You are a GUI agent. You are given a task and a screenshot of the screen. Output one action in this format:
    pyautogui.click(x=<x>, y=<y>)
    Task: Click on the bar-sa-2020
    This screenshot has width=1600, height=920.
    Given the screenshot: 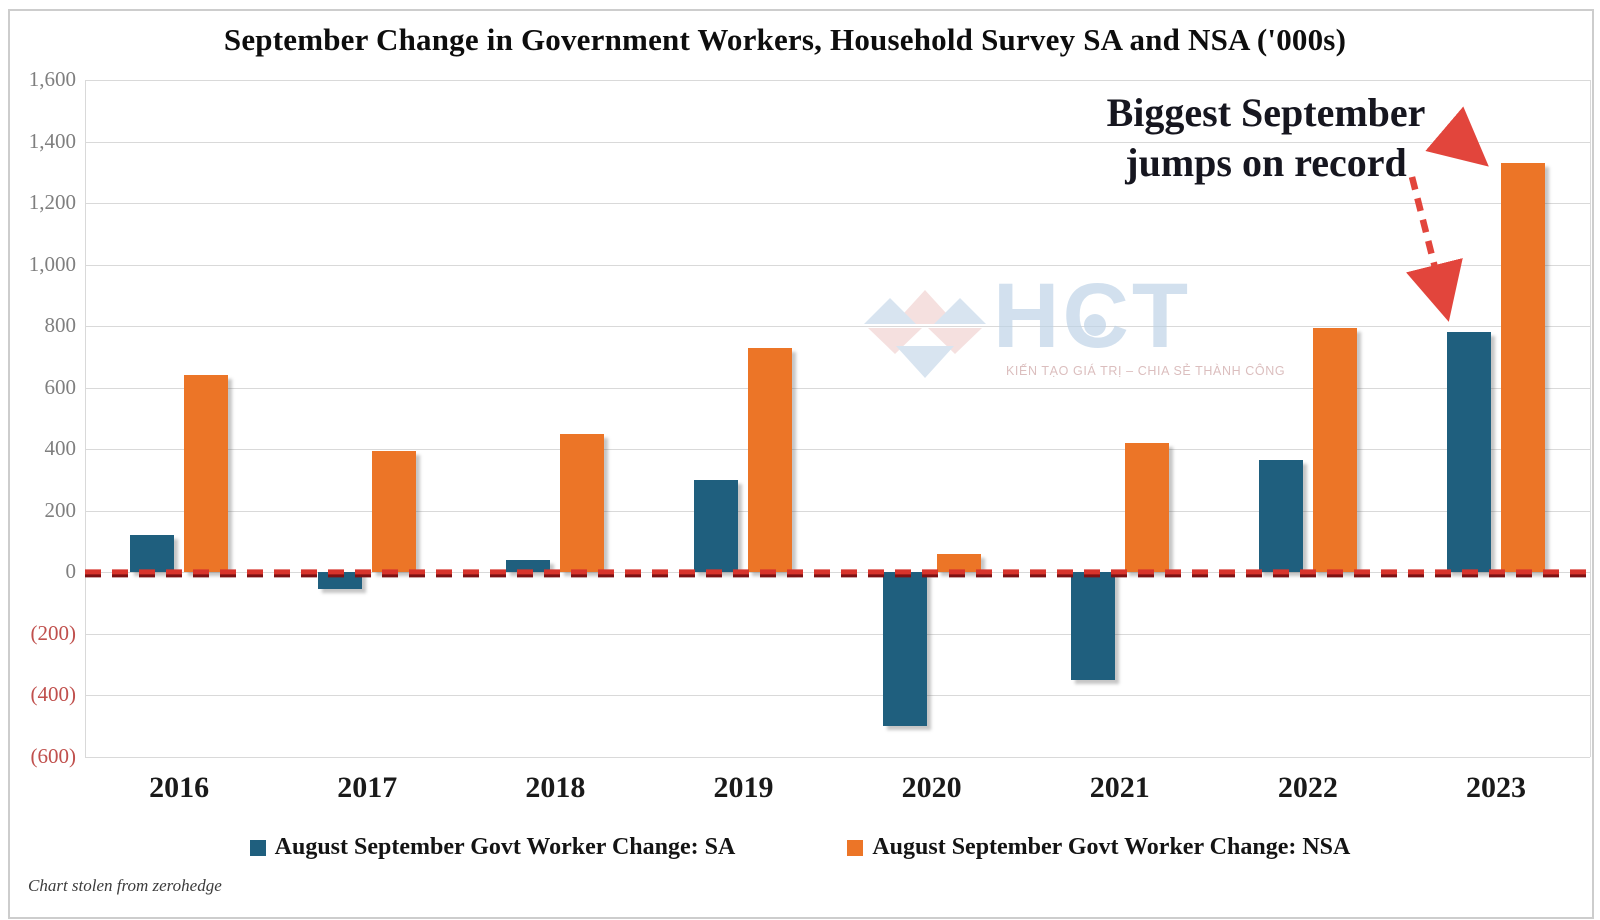 What is the action you would take?
    pyautogui.click(x=904, y=649)
    